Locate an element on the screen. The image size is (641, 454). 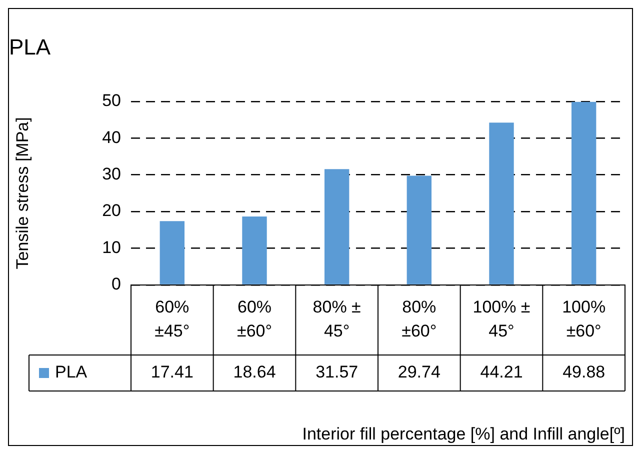
y-tick-label: 40 is located at coordinates (111, 137).